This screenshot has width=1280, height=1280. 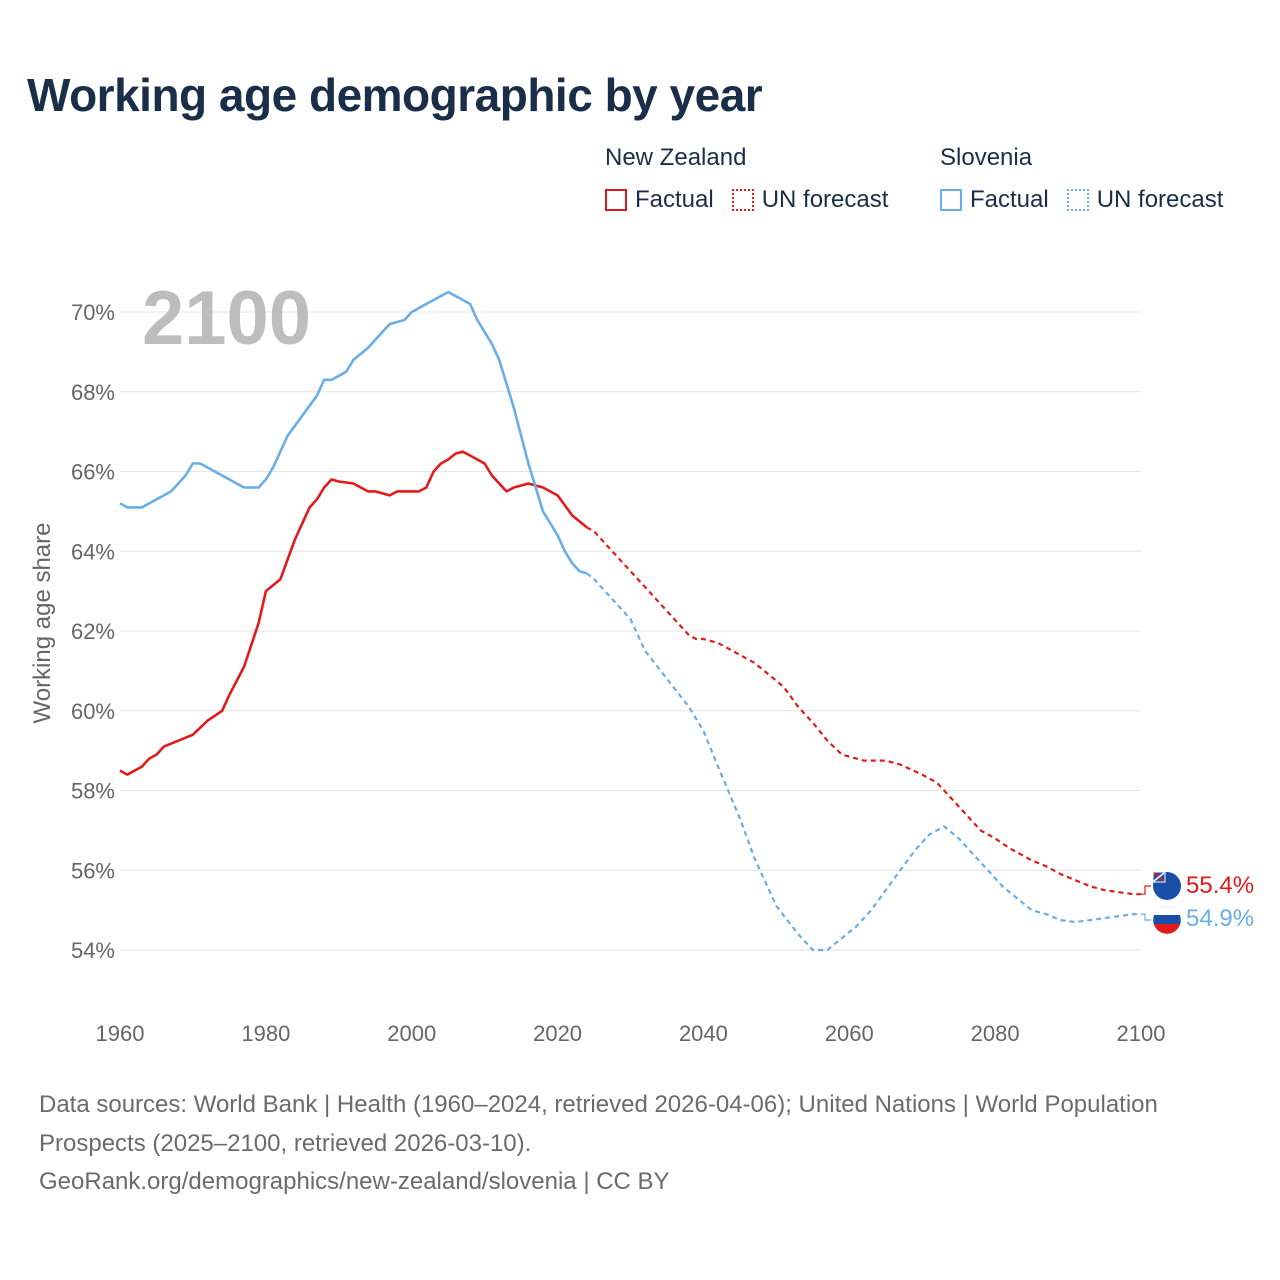 What do you see at coordinates (986, 157) in the screenshot?
I see `legend-country-slovenia: Slovenia` at bounding box center [986, 157].